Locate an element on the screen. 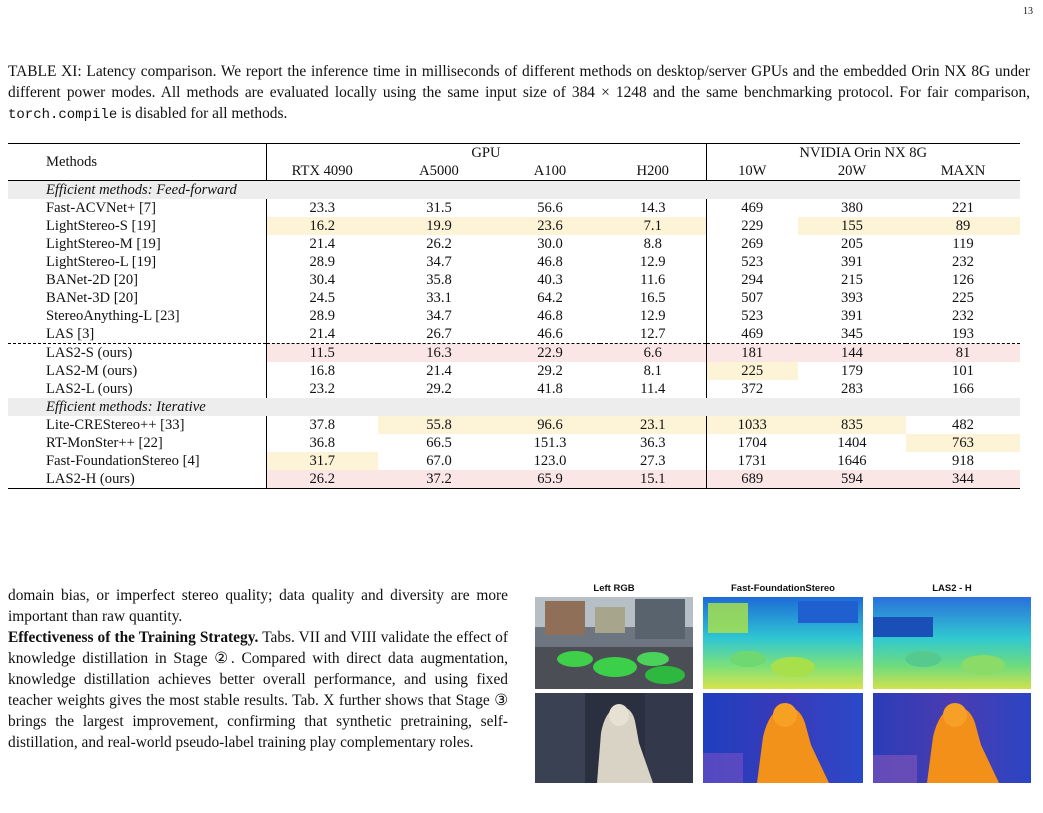 Image resolution: width=1043 pixels, height=813 pixels. latency-value: 215 is located at coordinates (852, 280).